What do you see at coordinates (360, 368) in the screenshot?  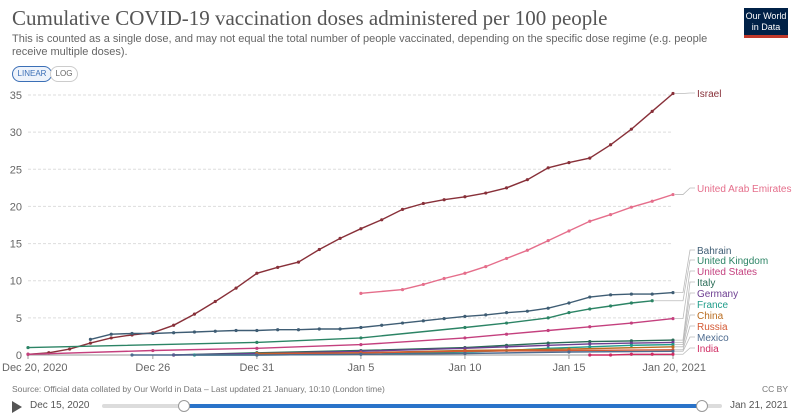 I see `x-tick-label: Jan 5` at bounding box center [360, 368].